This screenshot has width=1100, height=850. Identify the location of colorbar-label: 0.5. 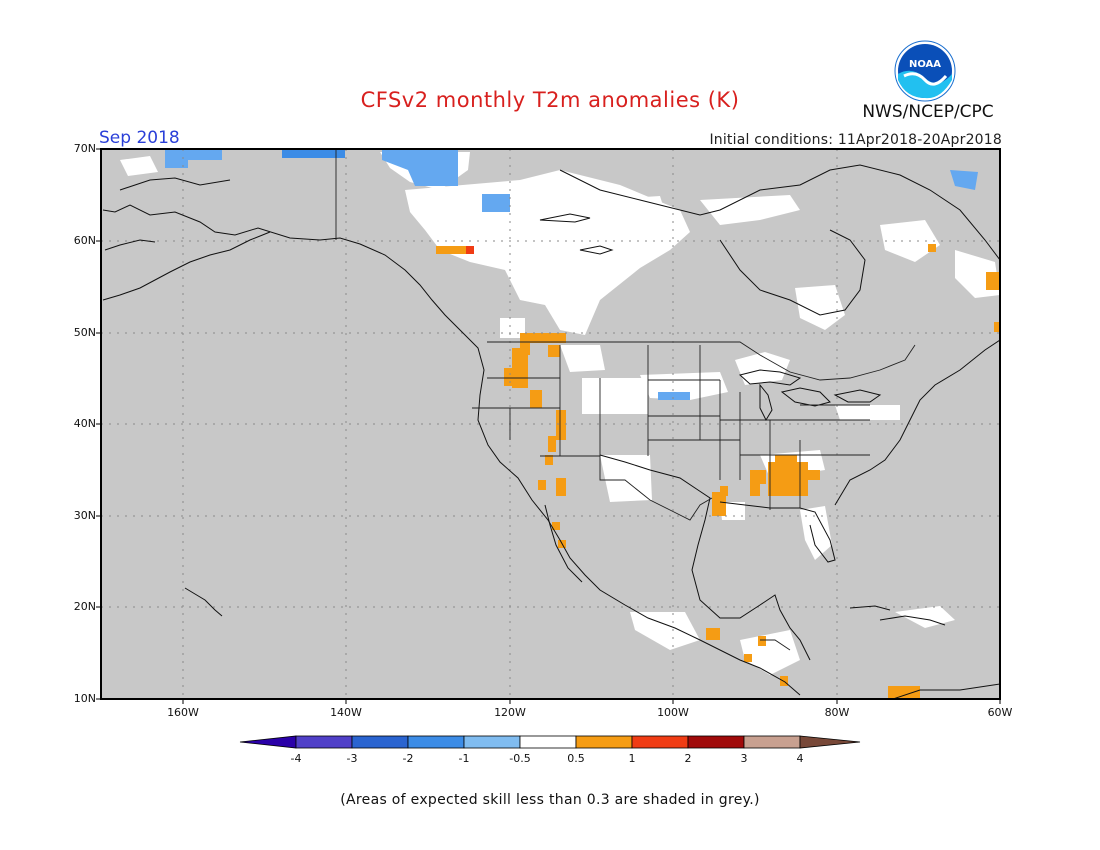
(576, 758).